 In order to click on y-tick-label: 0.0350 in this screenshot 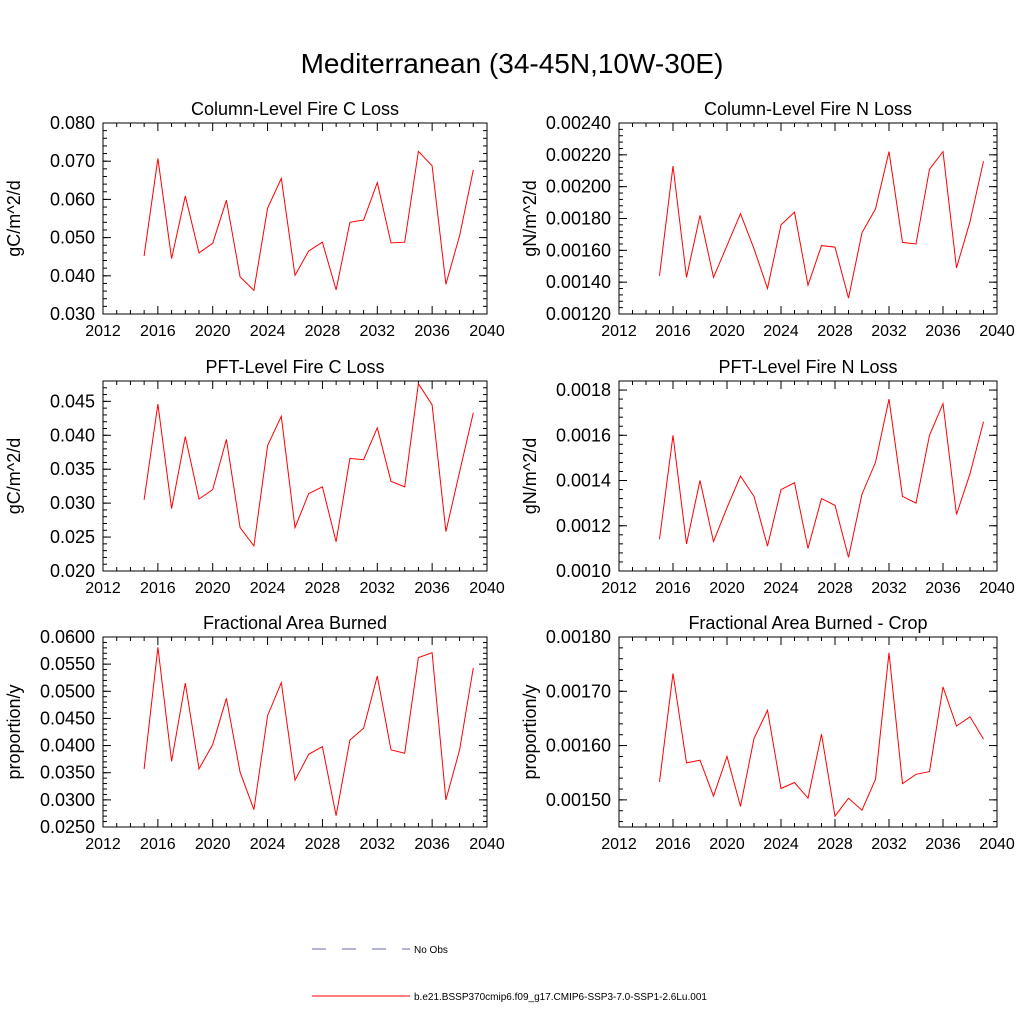, I will do `click(67, 773)`.